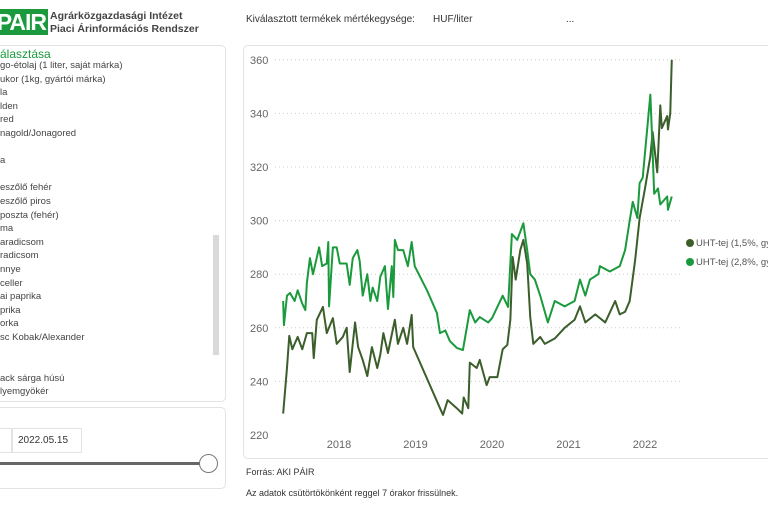 Image resolution: width=768 pixels, height=512 pixels. What do you see at coordinates (7, 120) in the screenshot?
I see `product-list-item: red` at bounding box center [7, 120].